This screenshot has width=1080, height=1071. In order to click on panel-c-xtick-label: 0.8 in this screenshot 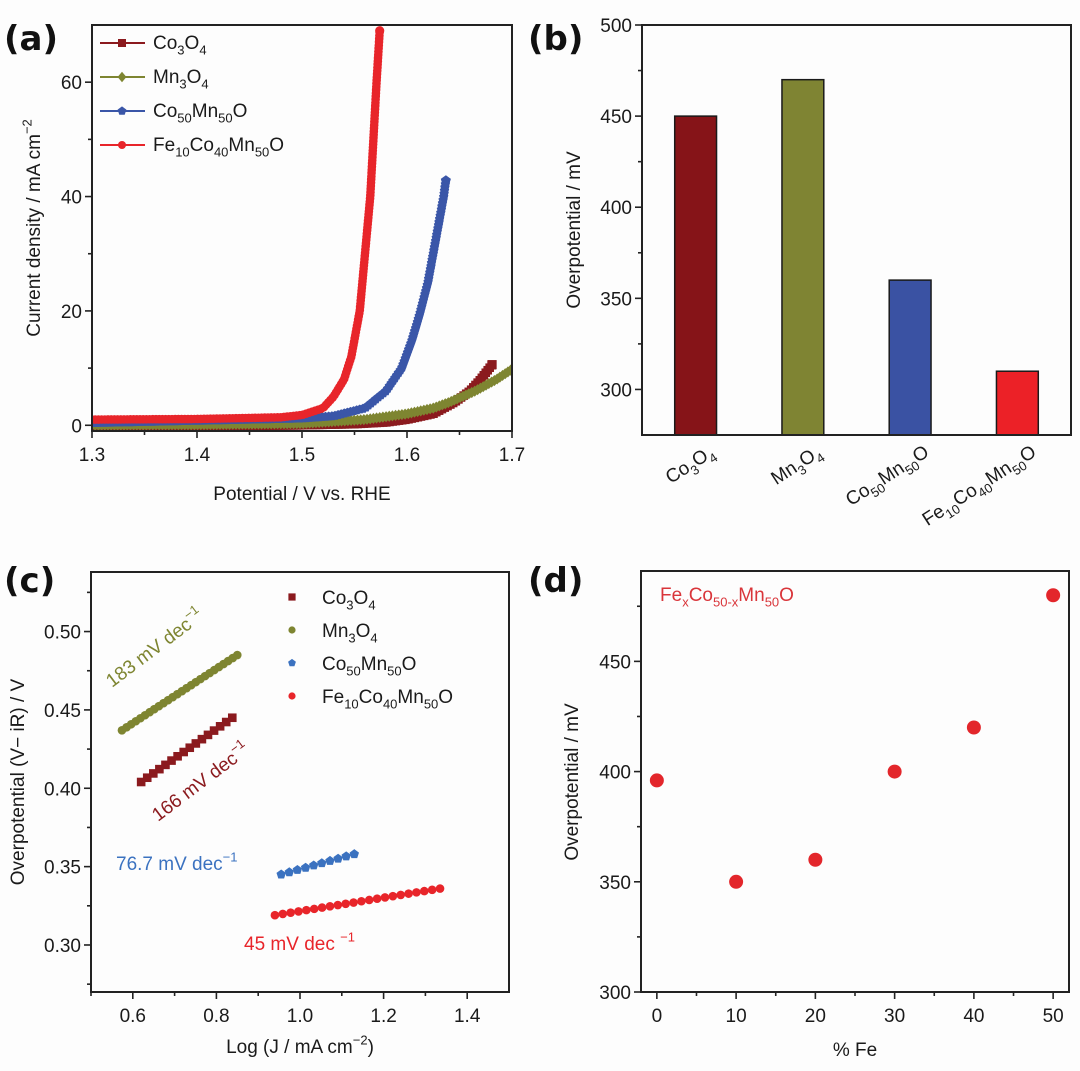, I will do `click(216, 1016)`.